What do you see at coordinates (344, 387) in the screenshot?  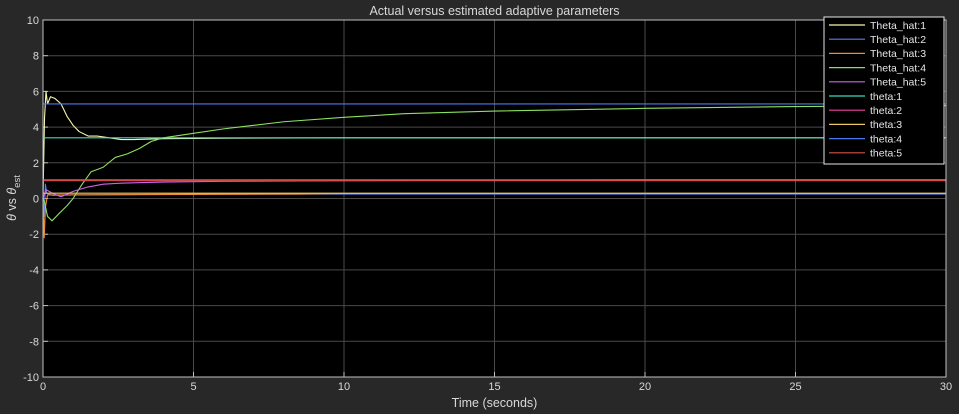 I see `x-tick-label: 10` at bounding box center [344, 387].